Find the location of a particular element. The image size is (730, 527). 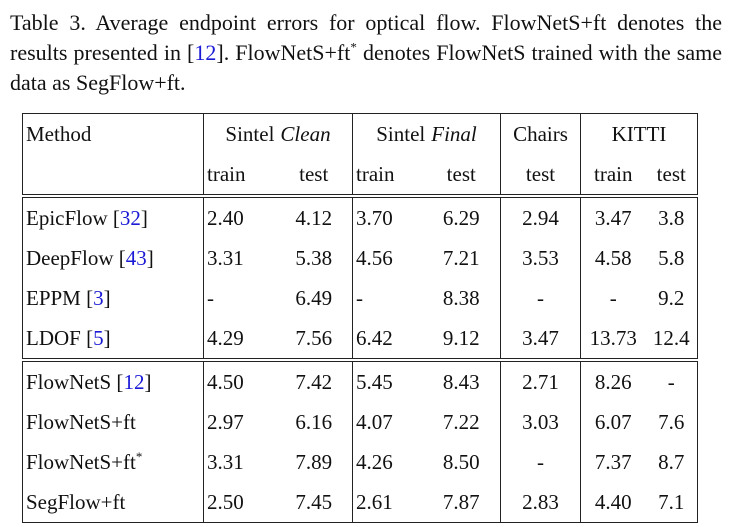

value-cell: 8.26 is located at coordinates (613, 380).